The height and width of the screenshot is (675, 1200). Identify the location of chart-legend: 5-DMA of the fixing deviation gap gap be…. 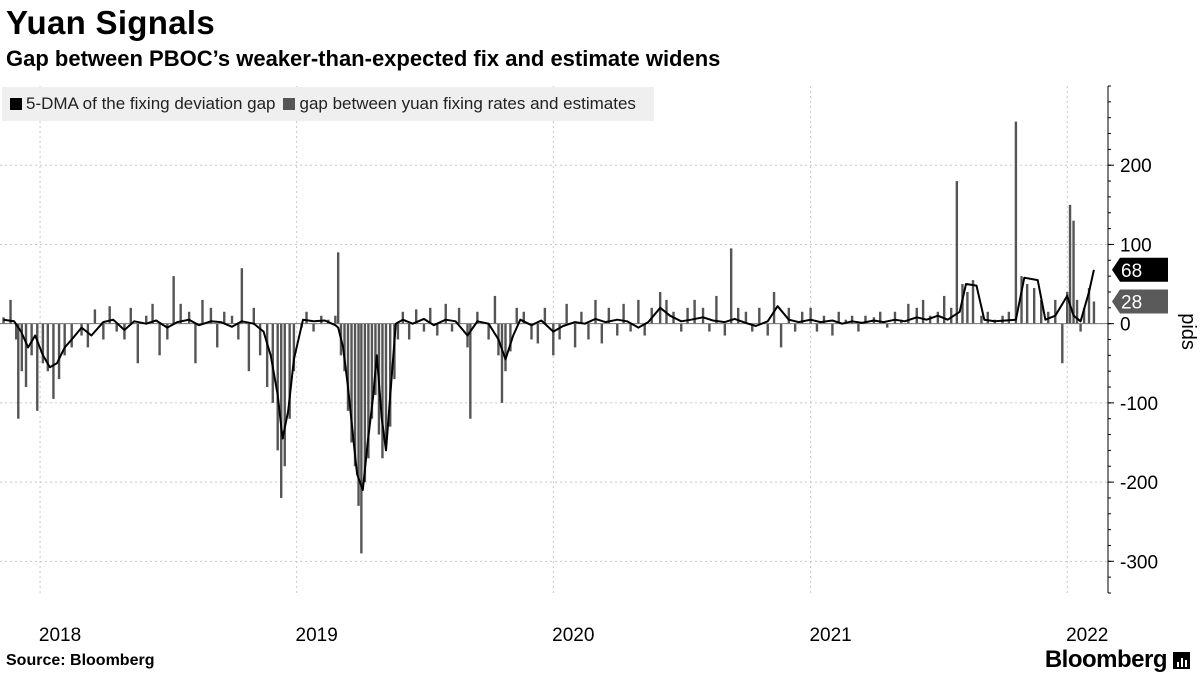
(328, 104).